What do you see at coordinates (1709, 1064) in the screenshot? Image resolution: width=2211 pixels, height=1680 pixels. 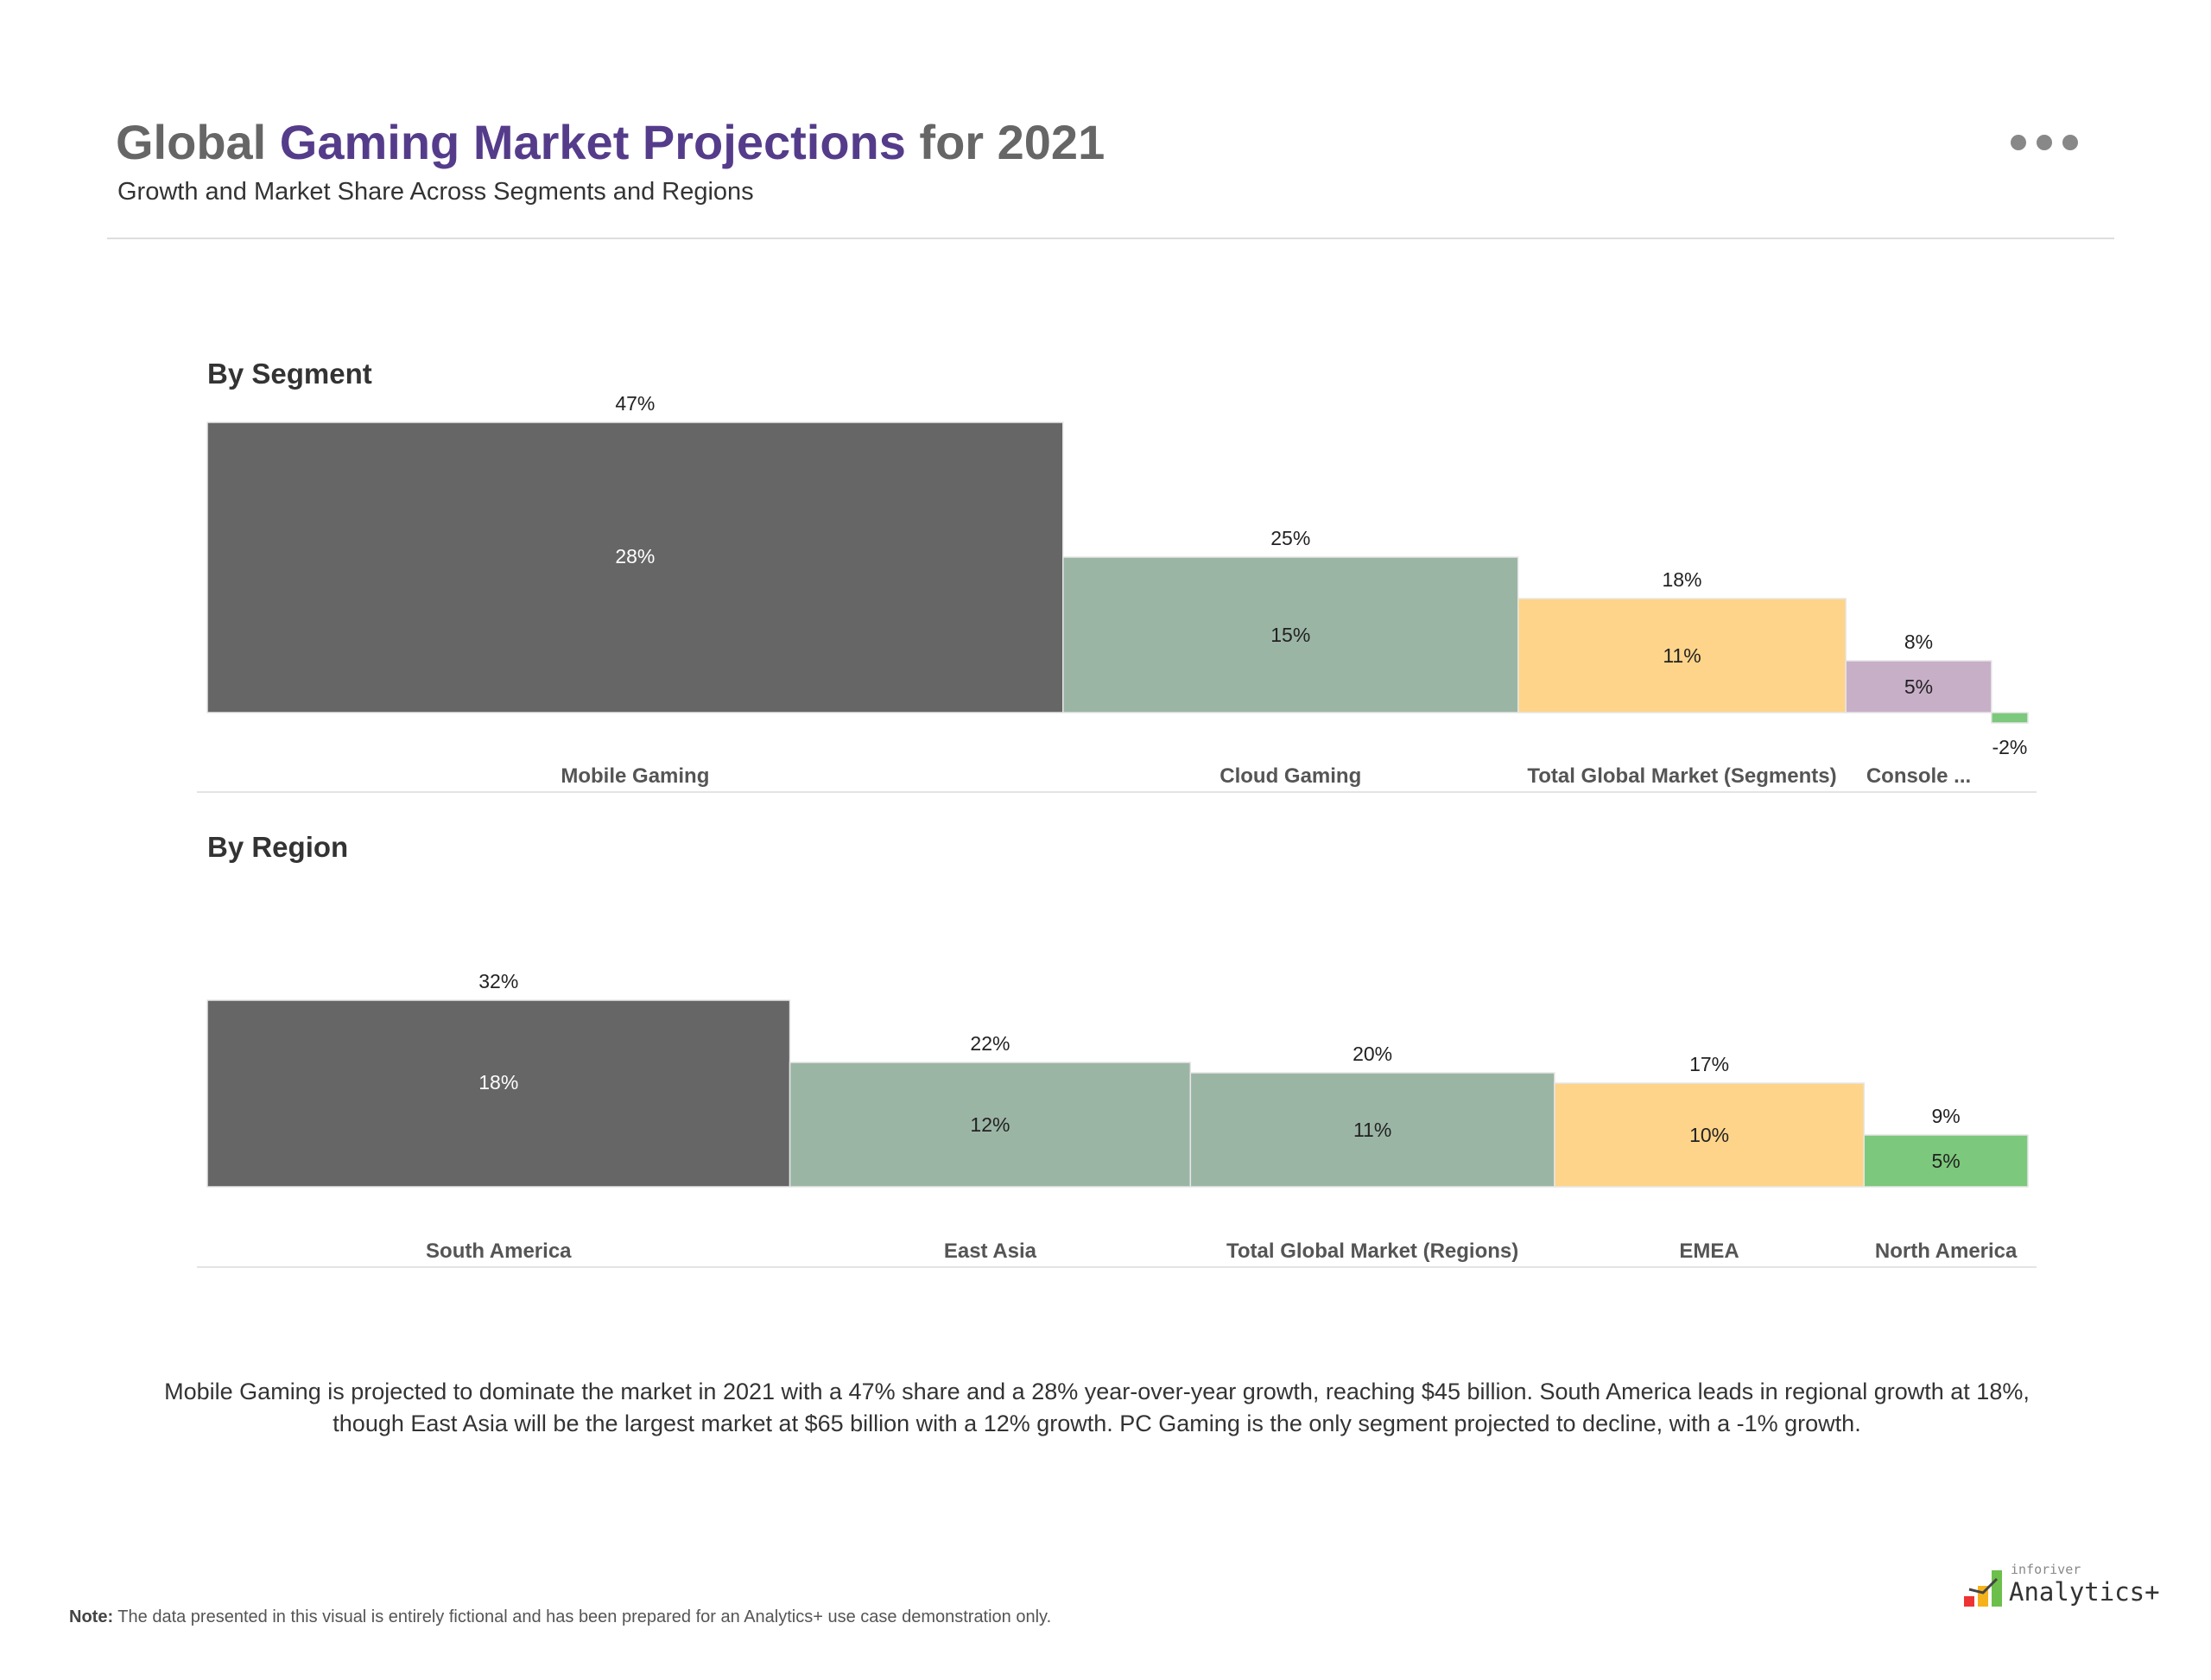 I see `share-label: 17%` at bounding box center [1709, 1064].